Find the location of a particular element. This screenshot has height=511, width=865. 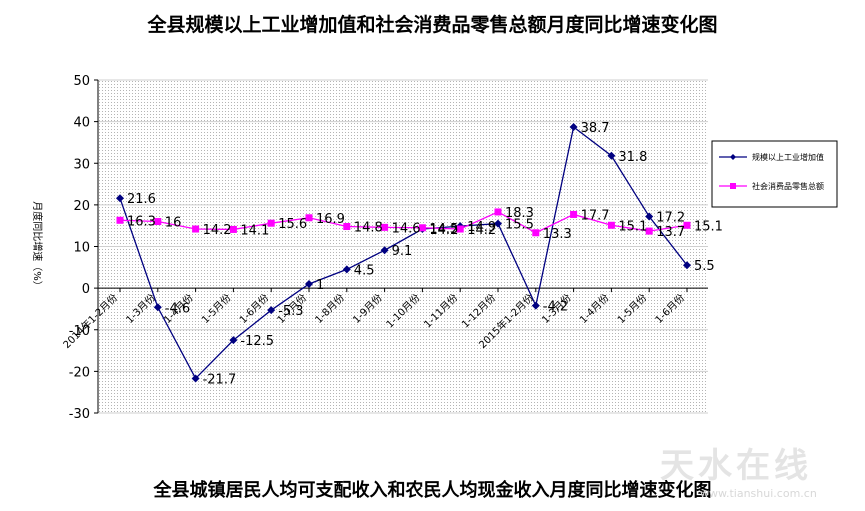

data-label: 14.8 is located at coordinates (368, 228).